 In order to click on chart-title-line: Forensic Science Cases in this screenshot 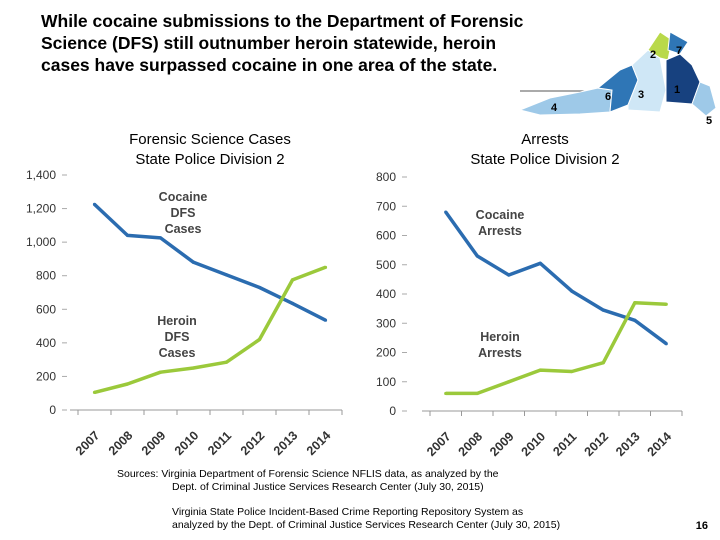, I will do `click(210, 139)`.